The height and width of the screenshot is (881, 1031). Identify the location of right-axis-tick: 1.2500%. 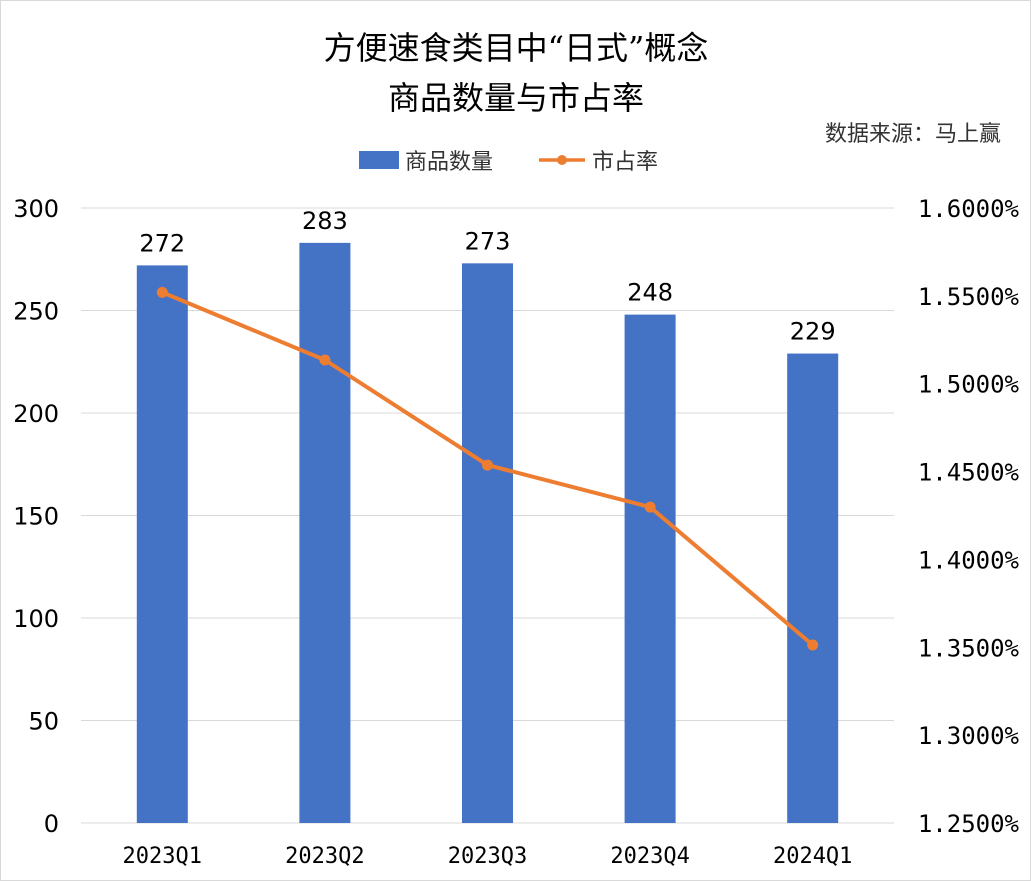
(969, 824).